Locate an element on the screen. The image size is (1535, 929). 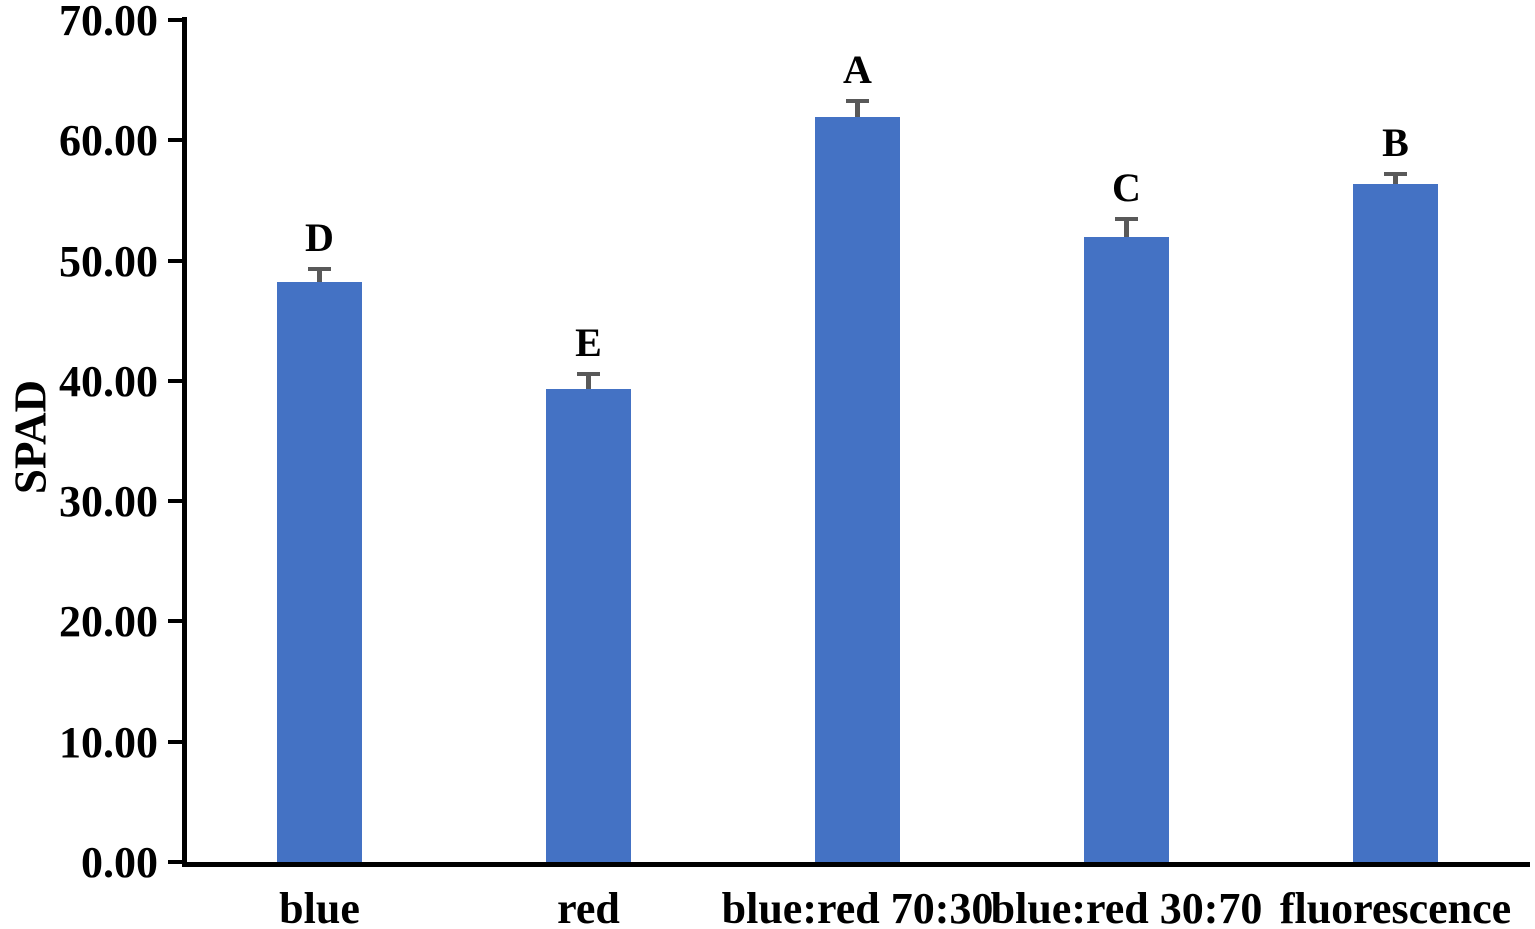
significance-letter: D is located at coordinates (319, 237).